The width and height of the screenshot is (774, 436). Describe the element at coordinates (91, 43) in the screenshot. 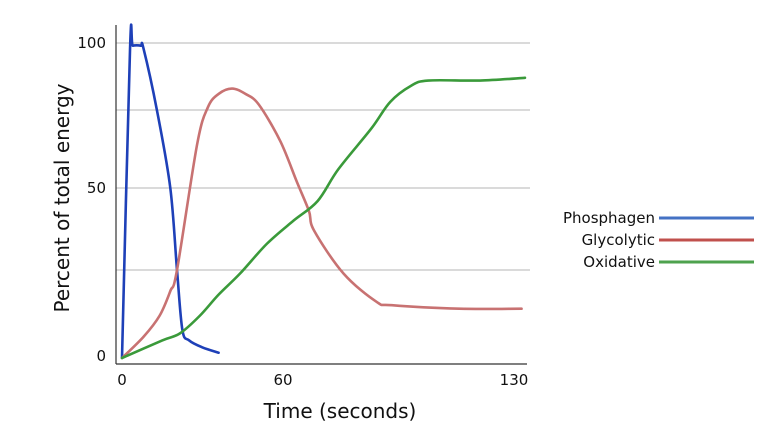

I see `y-tick-label: 100` at that location.